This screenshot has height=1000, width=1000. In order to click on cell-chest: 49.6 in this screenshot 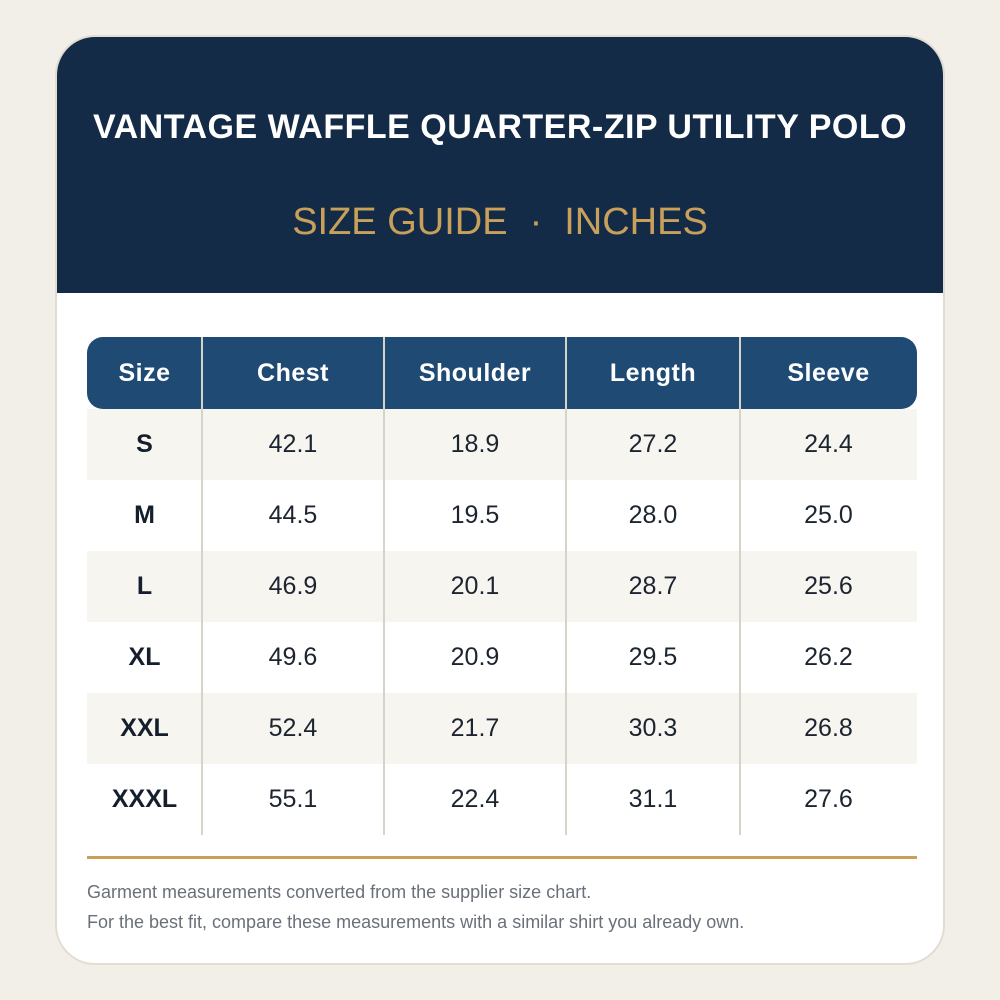, I will do `click(293, 657)`.